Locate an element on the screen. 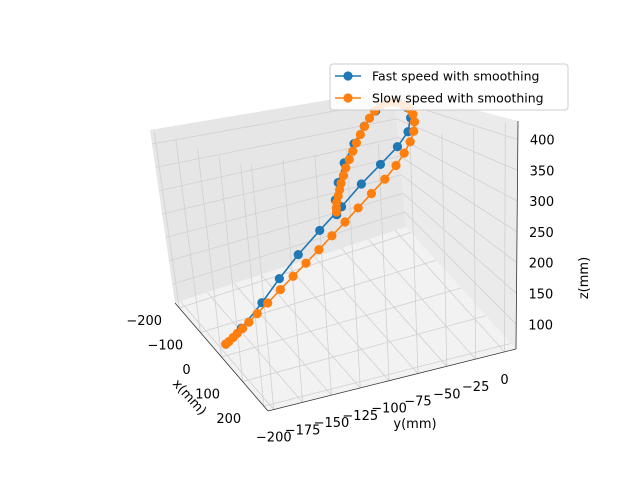 The height and width of the screenshot is (480, 640). z-axis-line is located at coordinates (517, 235).